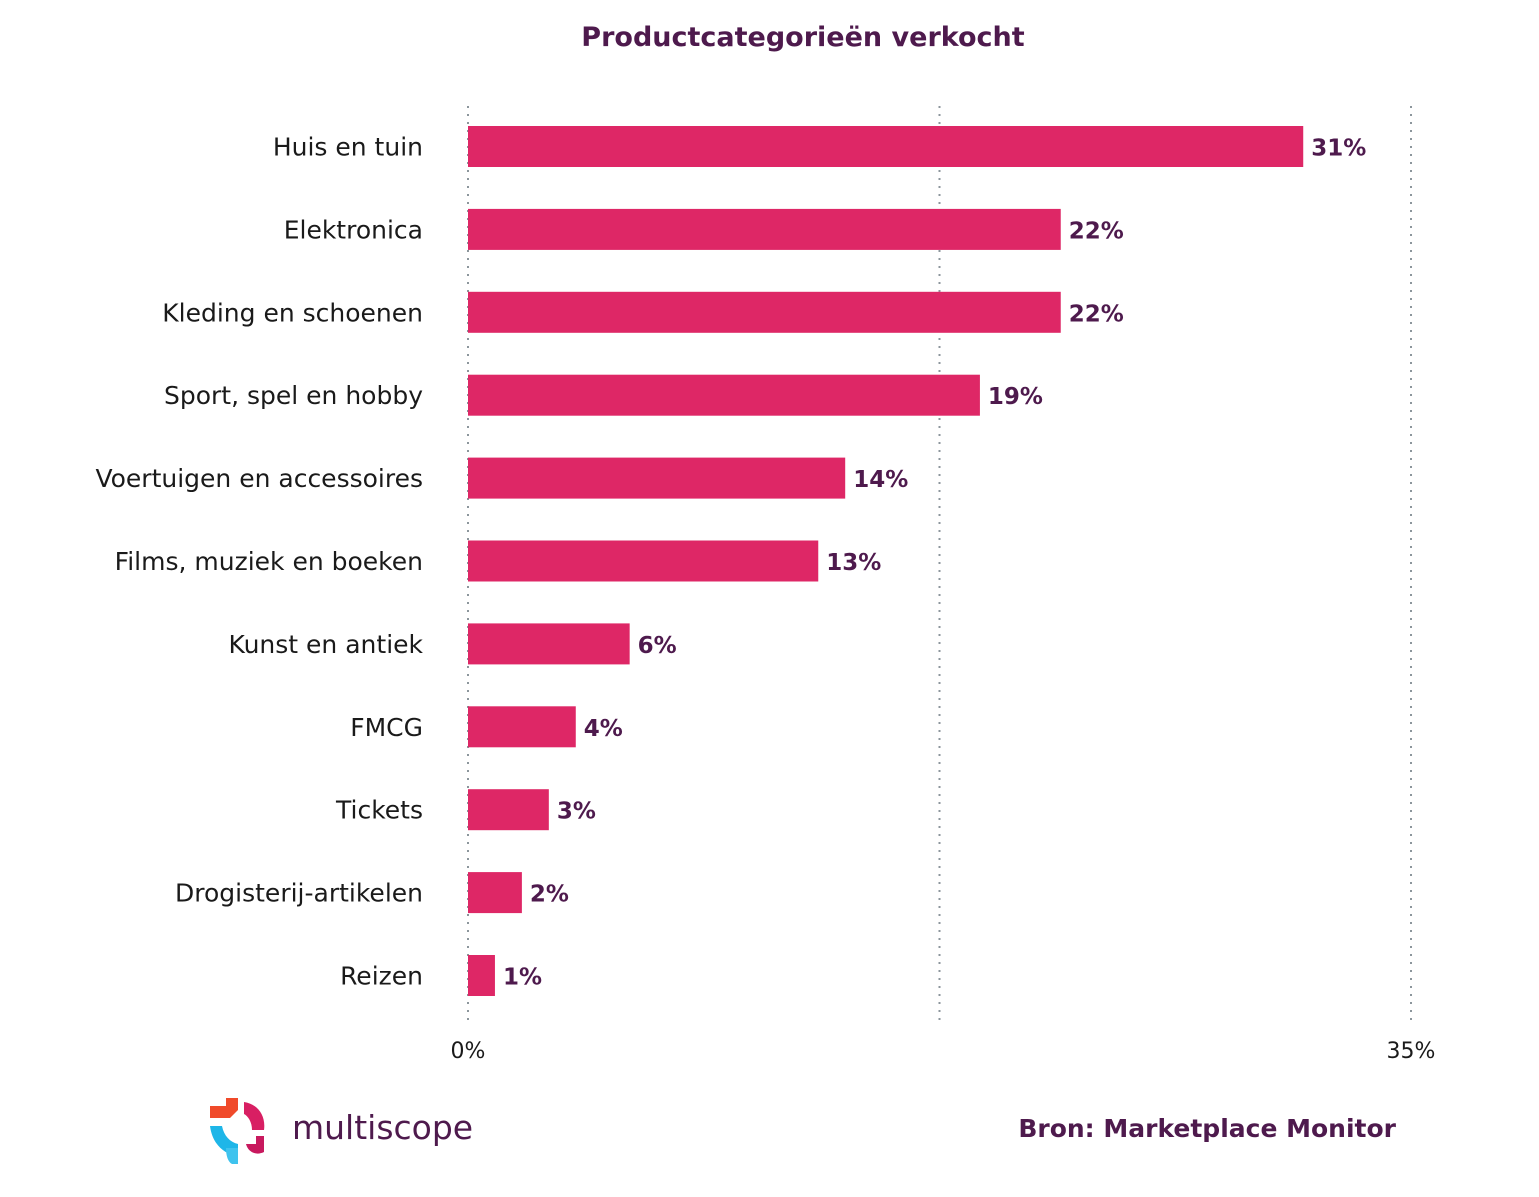 The height and width of the screenshot is (1197, 1539). Describe the element at coordinates (269, 561) in the screenshot. I see `category-label-6: Films, muziek en boeken` at that location.